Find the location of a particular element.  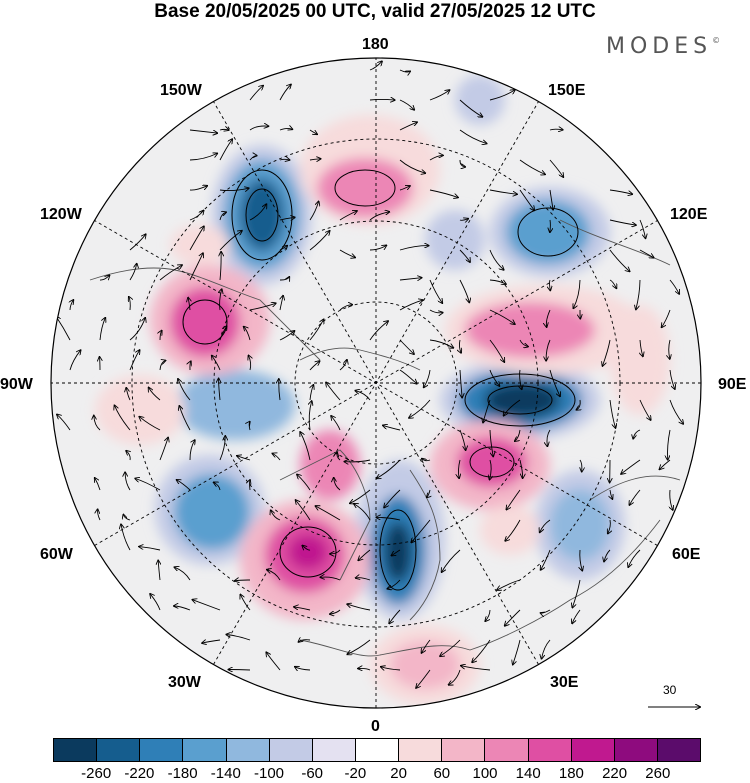

colorbar-tick-label: 260 is located at coordinates (658, 773).